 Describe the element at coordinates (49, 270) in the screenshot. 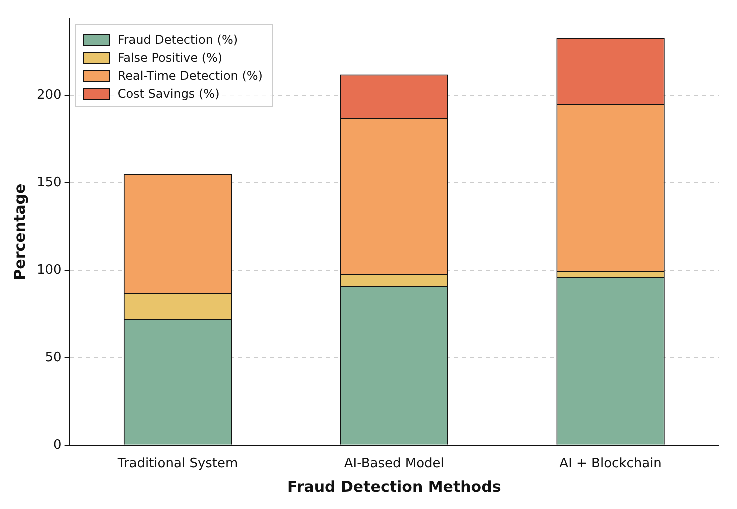

I see `y-tick-label: 100` at that location.